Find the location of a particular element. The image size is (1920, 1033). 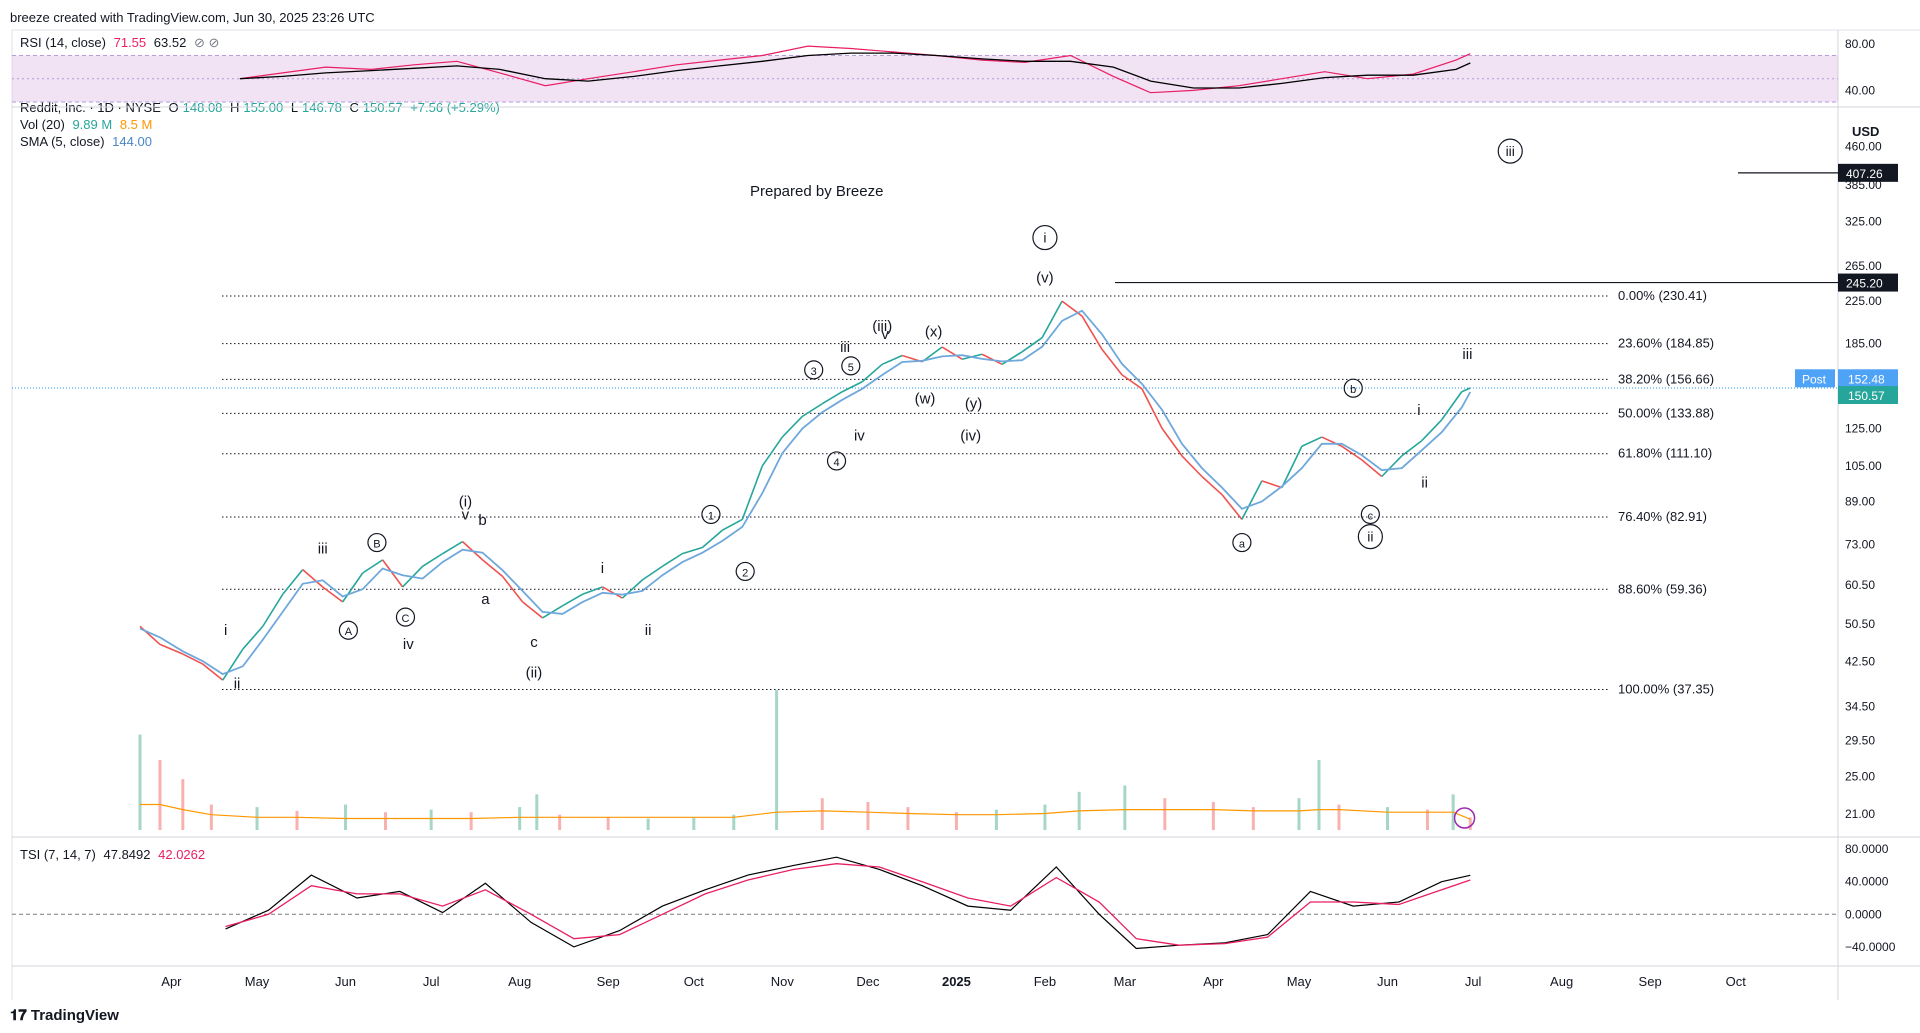

wave-label: v is located at coordinates (885, 334).